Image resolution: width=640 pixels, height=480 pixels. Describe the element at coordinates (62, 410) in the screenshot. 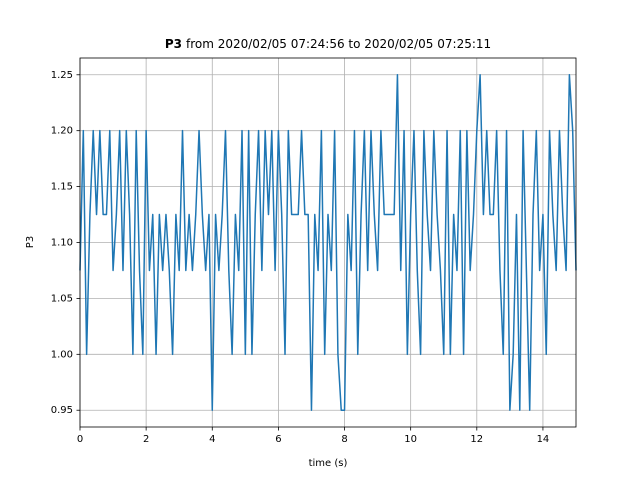

I see `y-tick-label: 0.95` at that location.